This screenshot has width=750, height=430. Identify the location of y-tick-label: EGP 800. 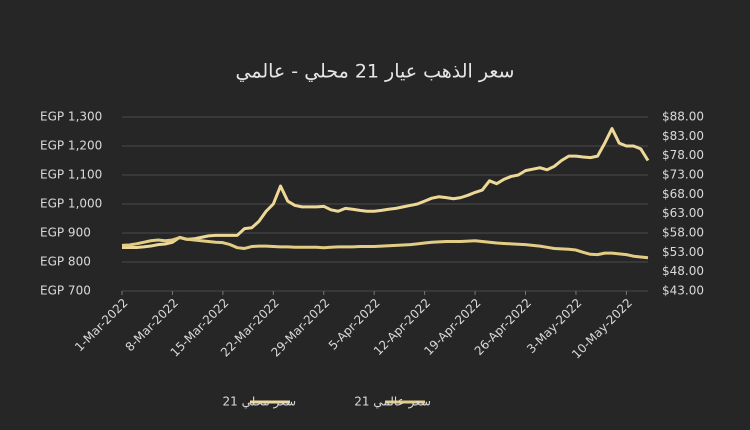
(65, 262).